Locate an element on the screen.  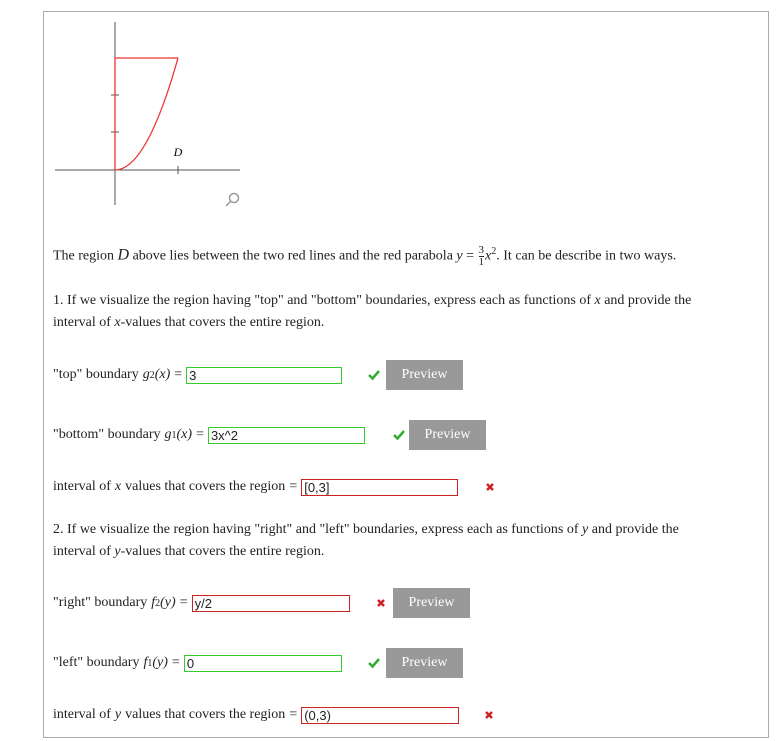
field-row: "right" boundary f 2 (y) = y/2 is located at coordinates (201, 603).